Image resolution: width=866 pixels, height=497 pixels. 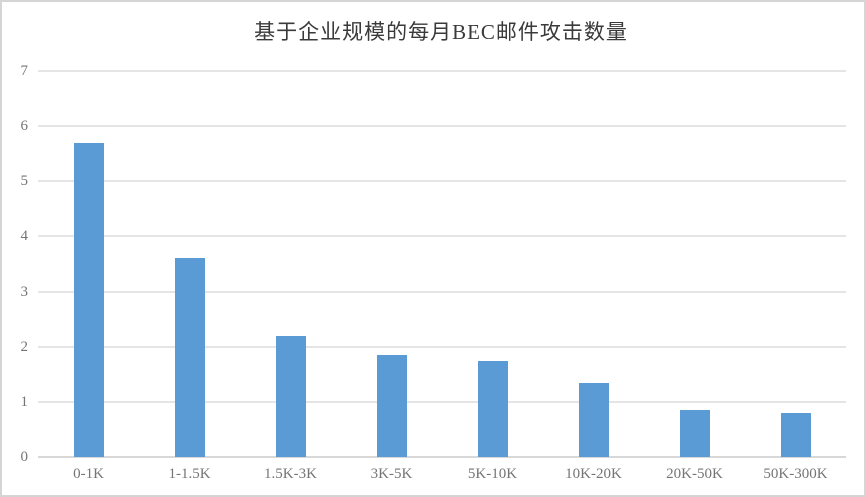 What do you see at coordinates (24, 126) in the screenshot?
I see `y-axis-tick-label: 6` at bounding box center [24, 126].